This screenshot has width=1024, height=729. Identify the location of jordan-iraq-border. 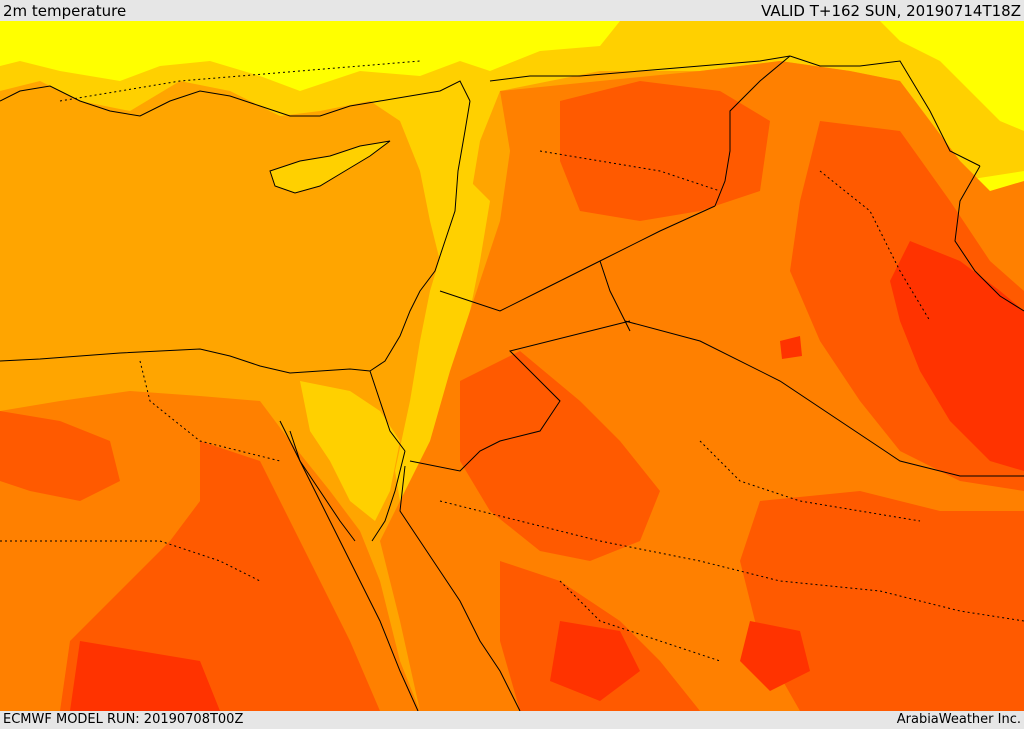
(615, 296).